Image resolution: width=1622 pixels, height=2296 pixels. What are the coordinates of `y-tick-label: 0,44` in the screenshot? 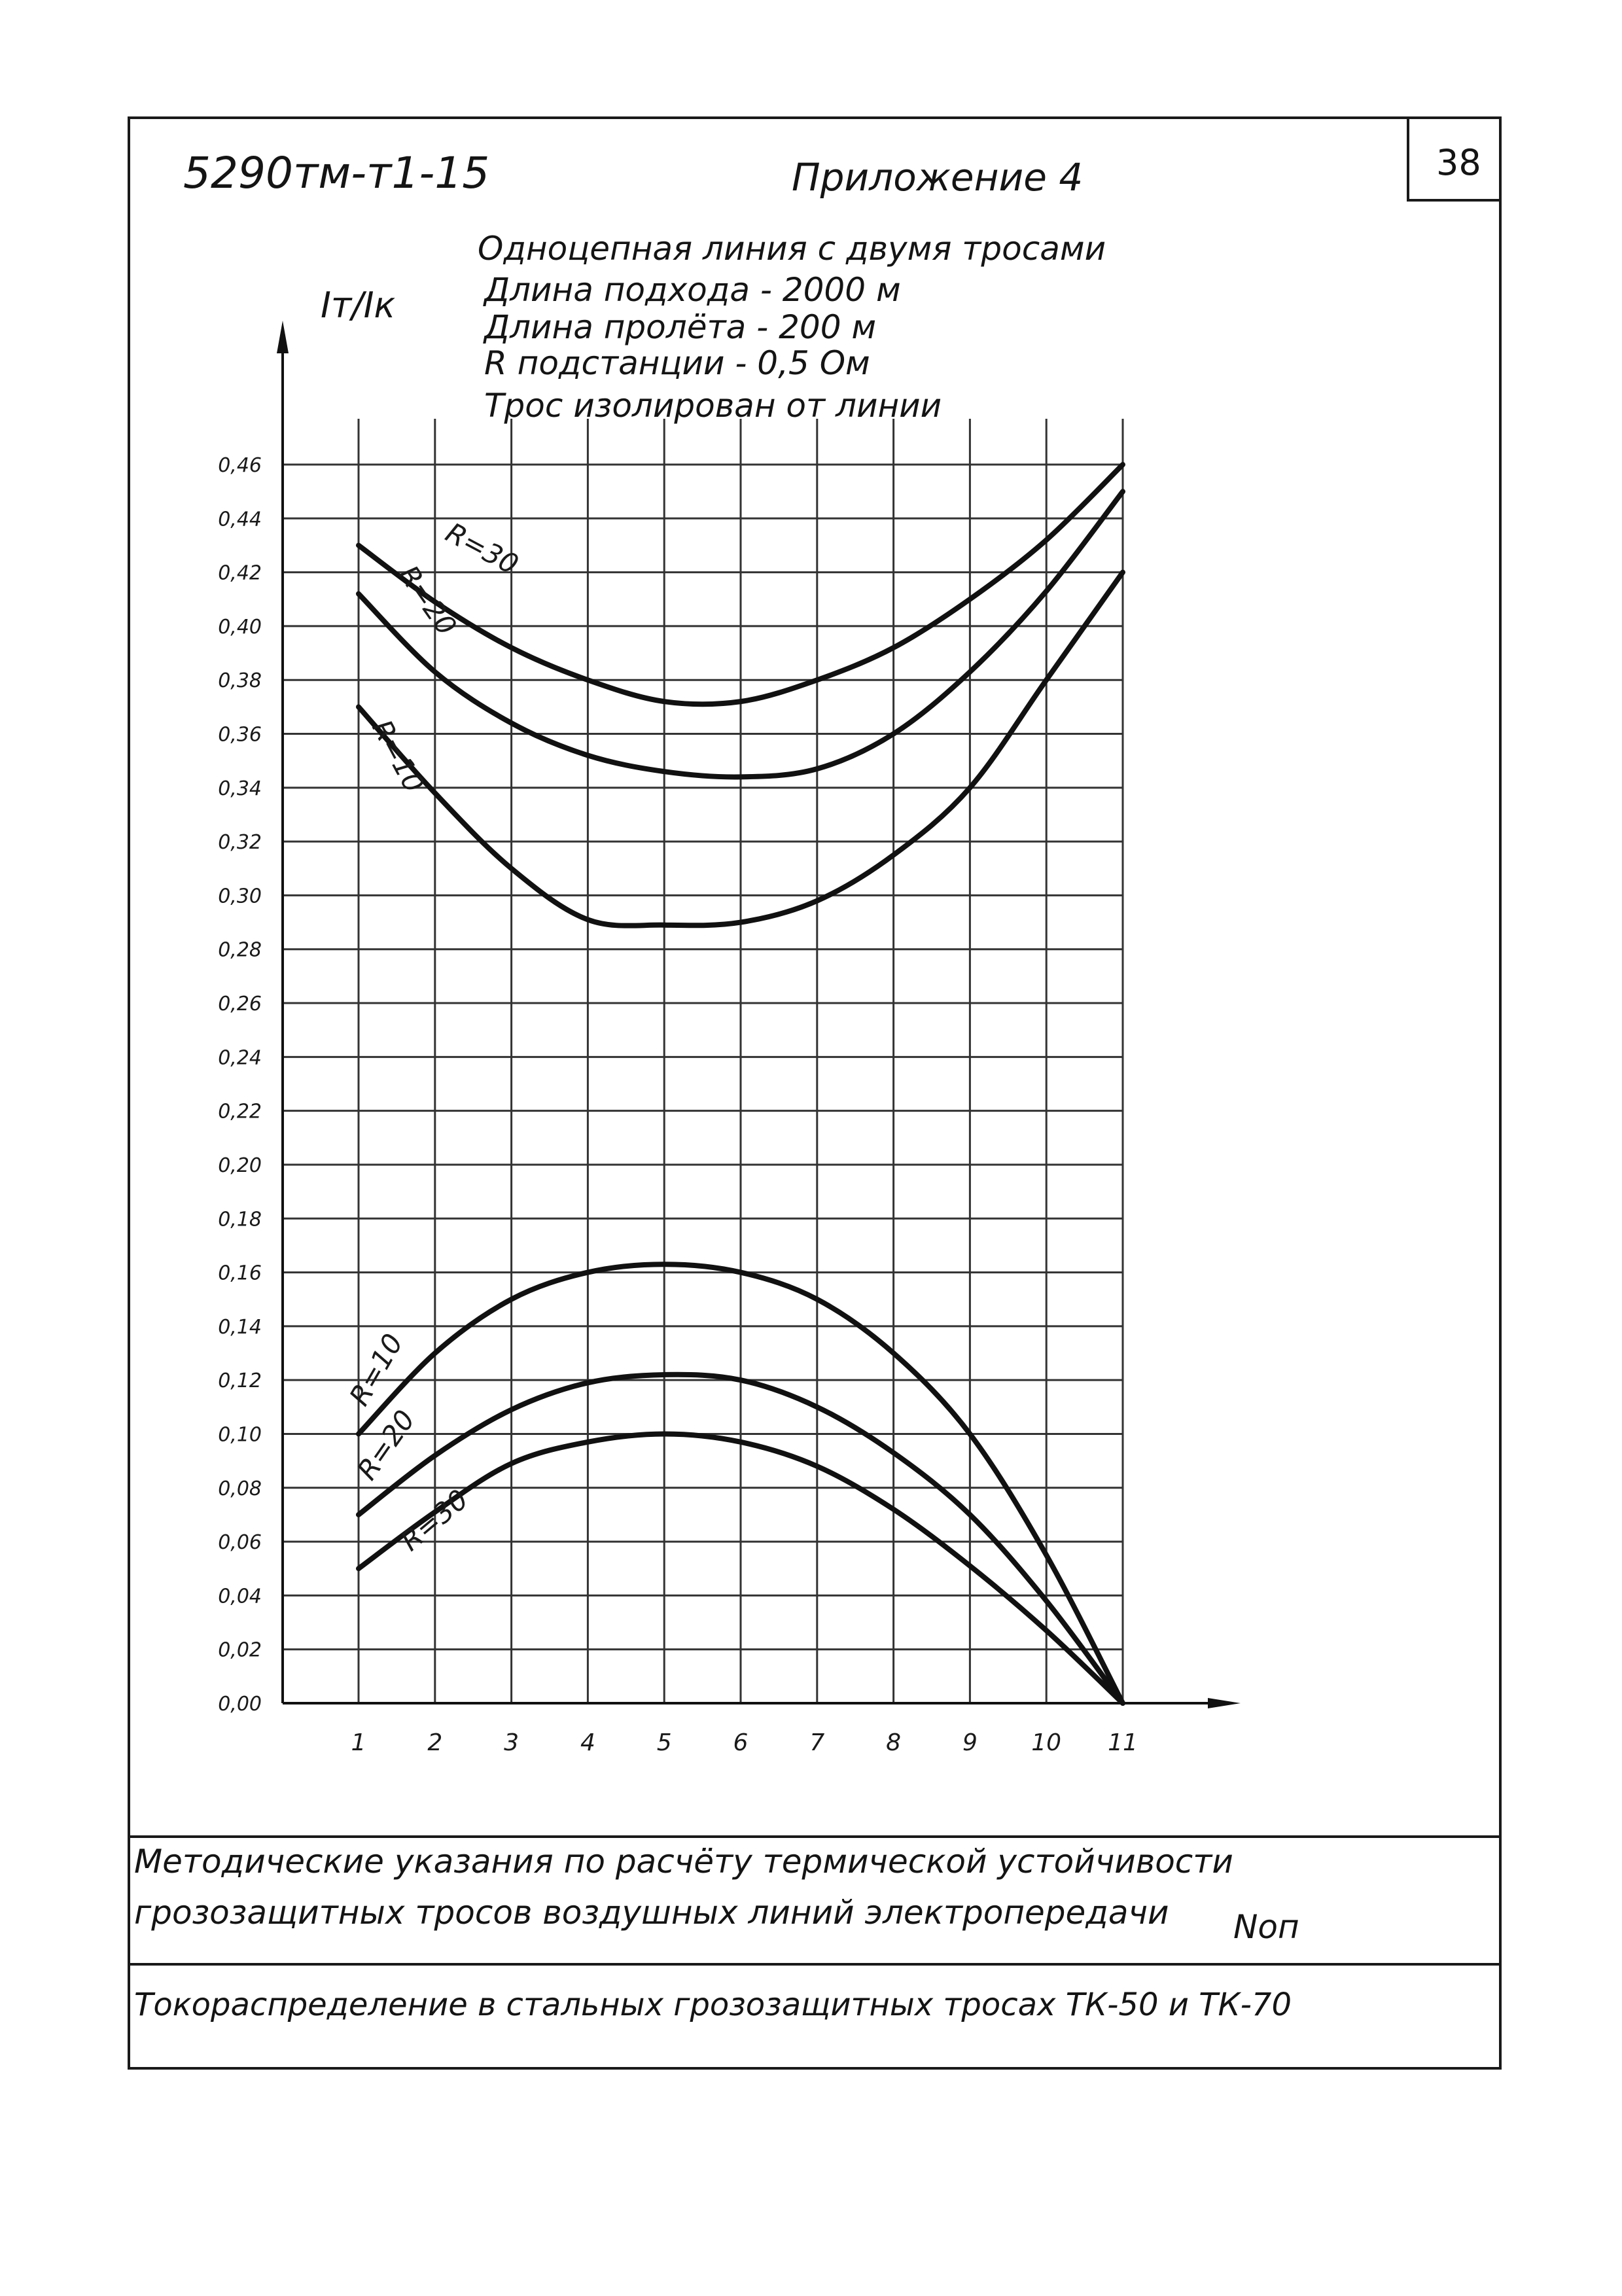 It's located at (240, 519).